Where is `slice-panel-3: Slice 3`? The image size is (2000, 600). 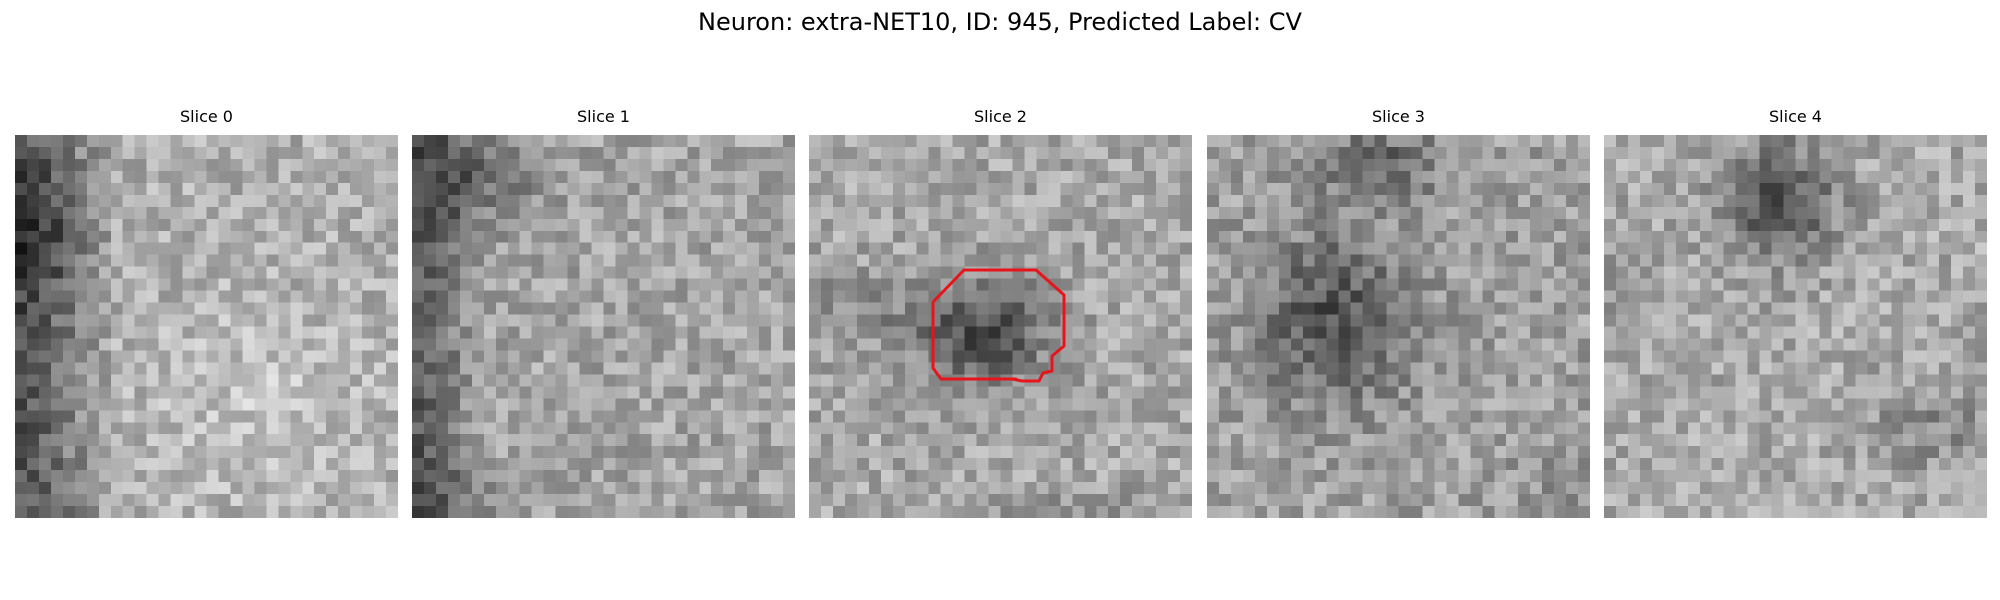
slice-panel-3: Slice 3 is located at coordinates (1398, 312).